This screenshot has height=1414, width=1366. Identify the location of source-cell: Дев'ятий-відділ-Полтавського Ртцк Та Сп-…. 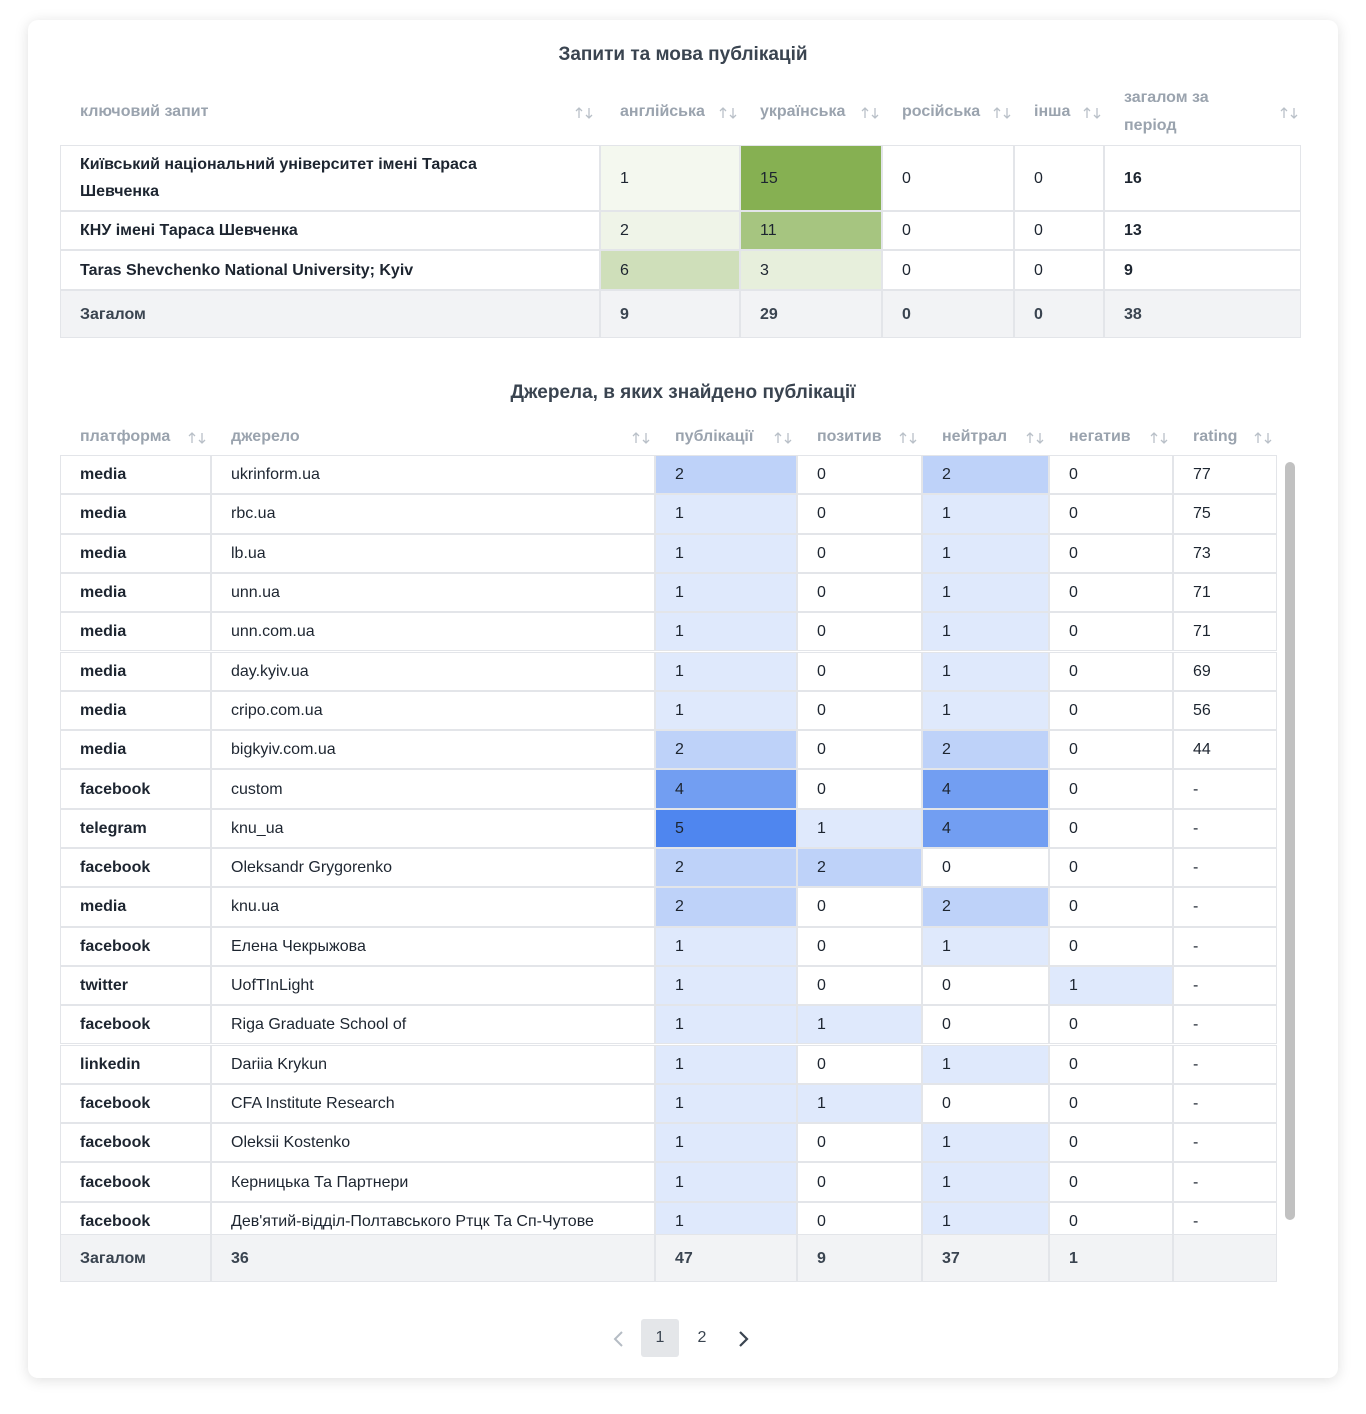
(433, 1217).